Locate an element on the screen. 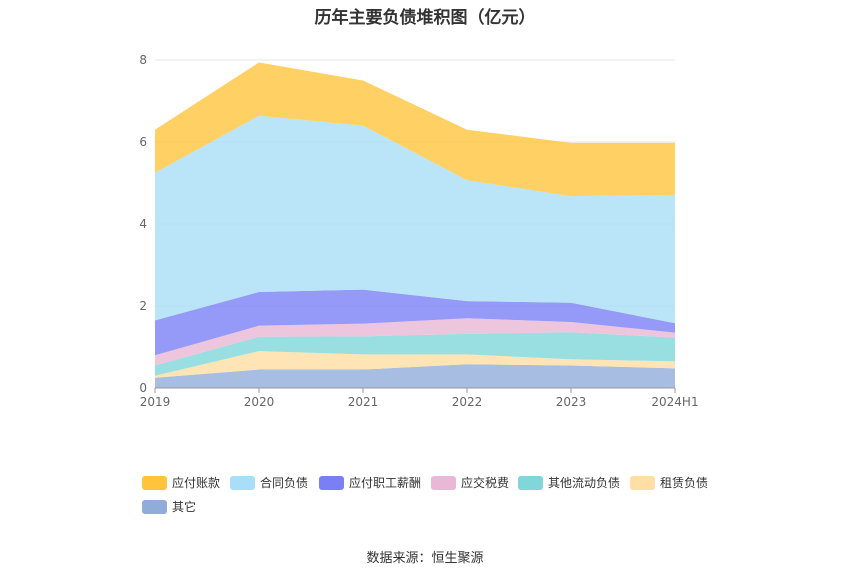 The height and width of the screenshot is (575, 850). legend-item: 合同负债 is located at coordinates (269, 482).